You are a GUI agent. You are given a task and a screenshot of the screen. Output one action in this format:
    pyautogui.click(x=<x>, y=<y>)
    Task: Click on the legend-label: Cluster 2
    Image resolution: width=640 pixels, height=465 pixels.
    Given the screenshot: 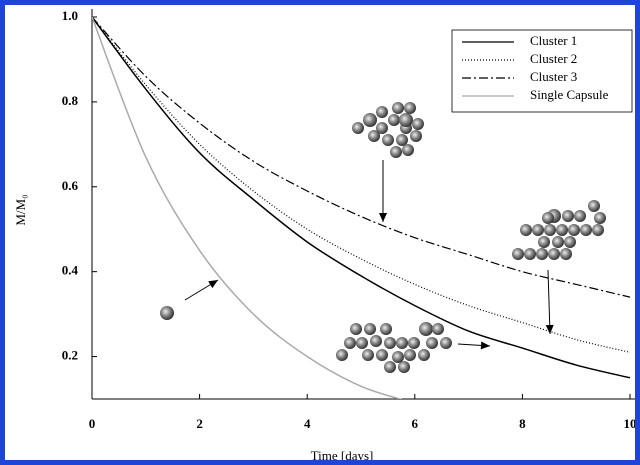 What is the action you would take?
    pyautogui.click(x=553, y=58)
    